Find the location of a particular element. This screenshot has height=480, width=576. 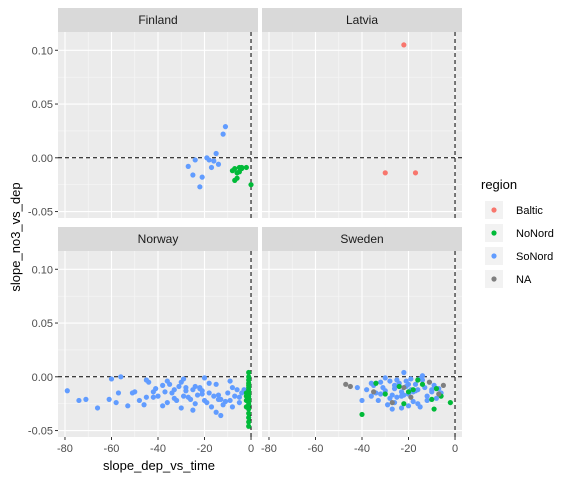

facet-strip-label: Finland is located at coordinates (157, 20).